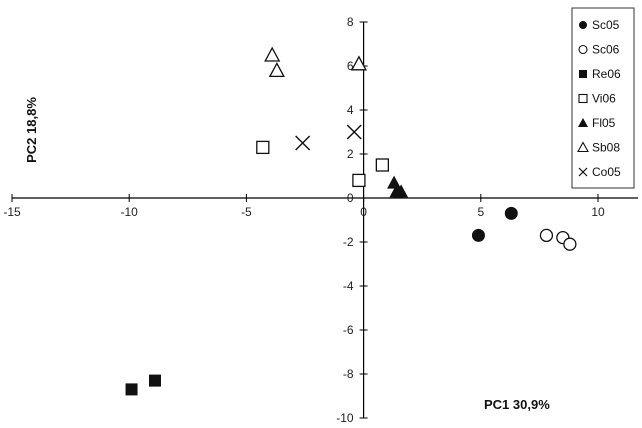 The width and height of the screenshot is (642, 428). Describe the element at coordinates (606, 148) in the screenshot. I see `legend-label: Sb08` at that location.